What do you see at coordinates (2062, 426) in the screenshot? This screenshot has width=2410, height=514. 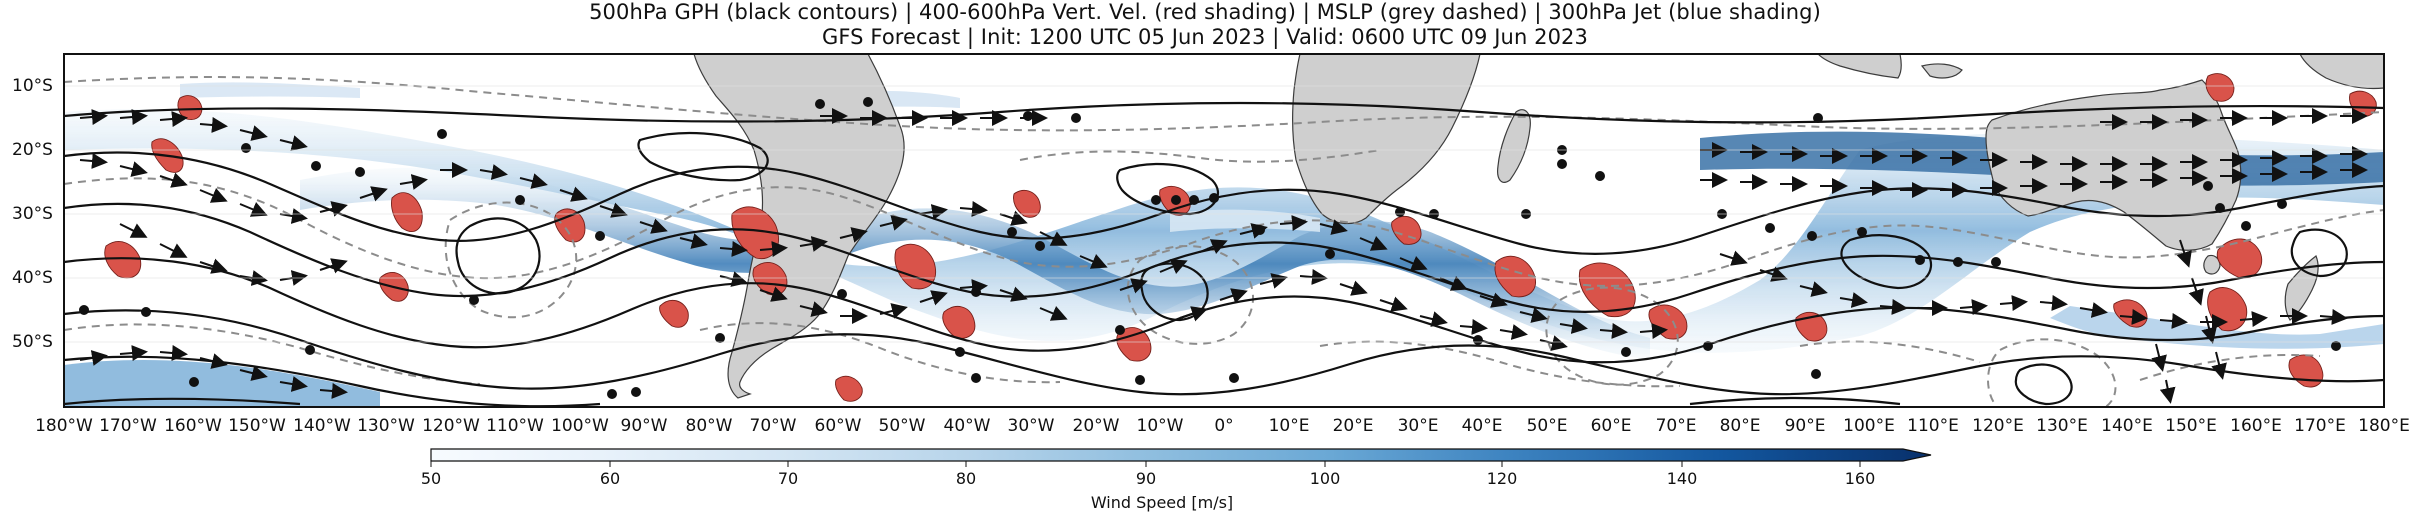 I see `lon-tick-label: 130°E` at bounding box center [2062, 426].